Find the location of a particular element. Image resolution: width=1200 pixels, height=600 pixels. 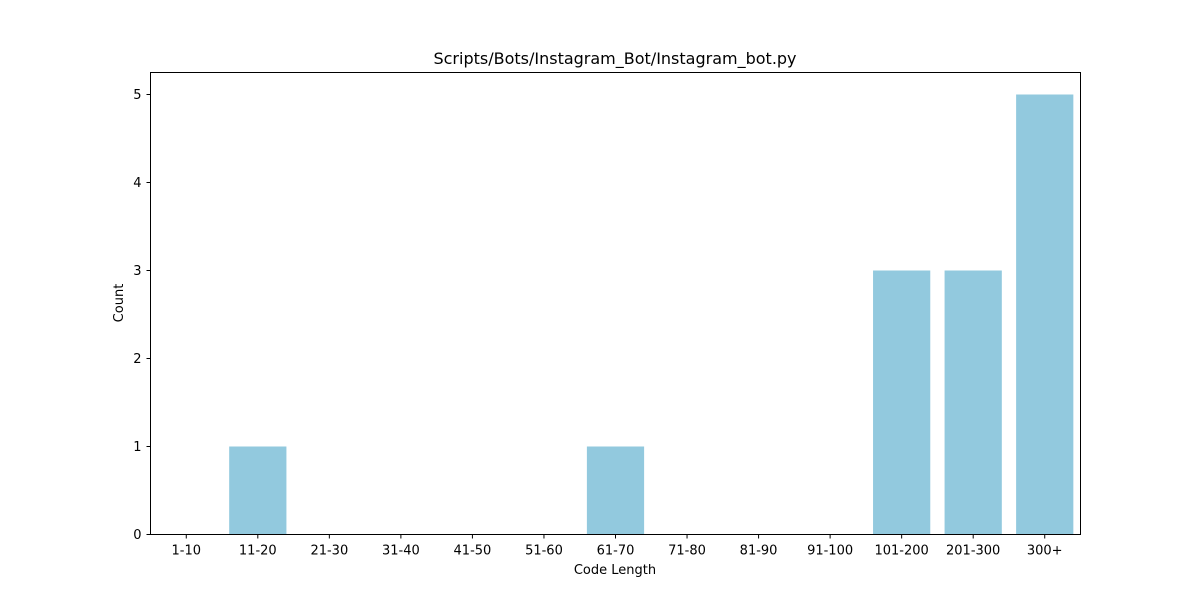

x-tick-label: 91-100 is located at coordinates (830, 551).